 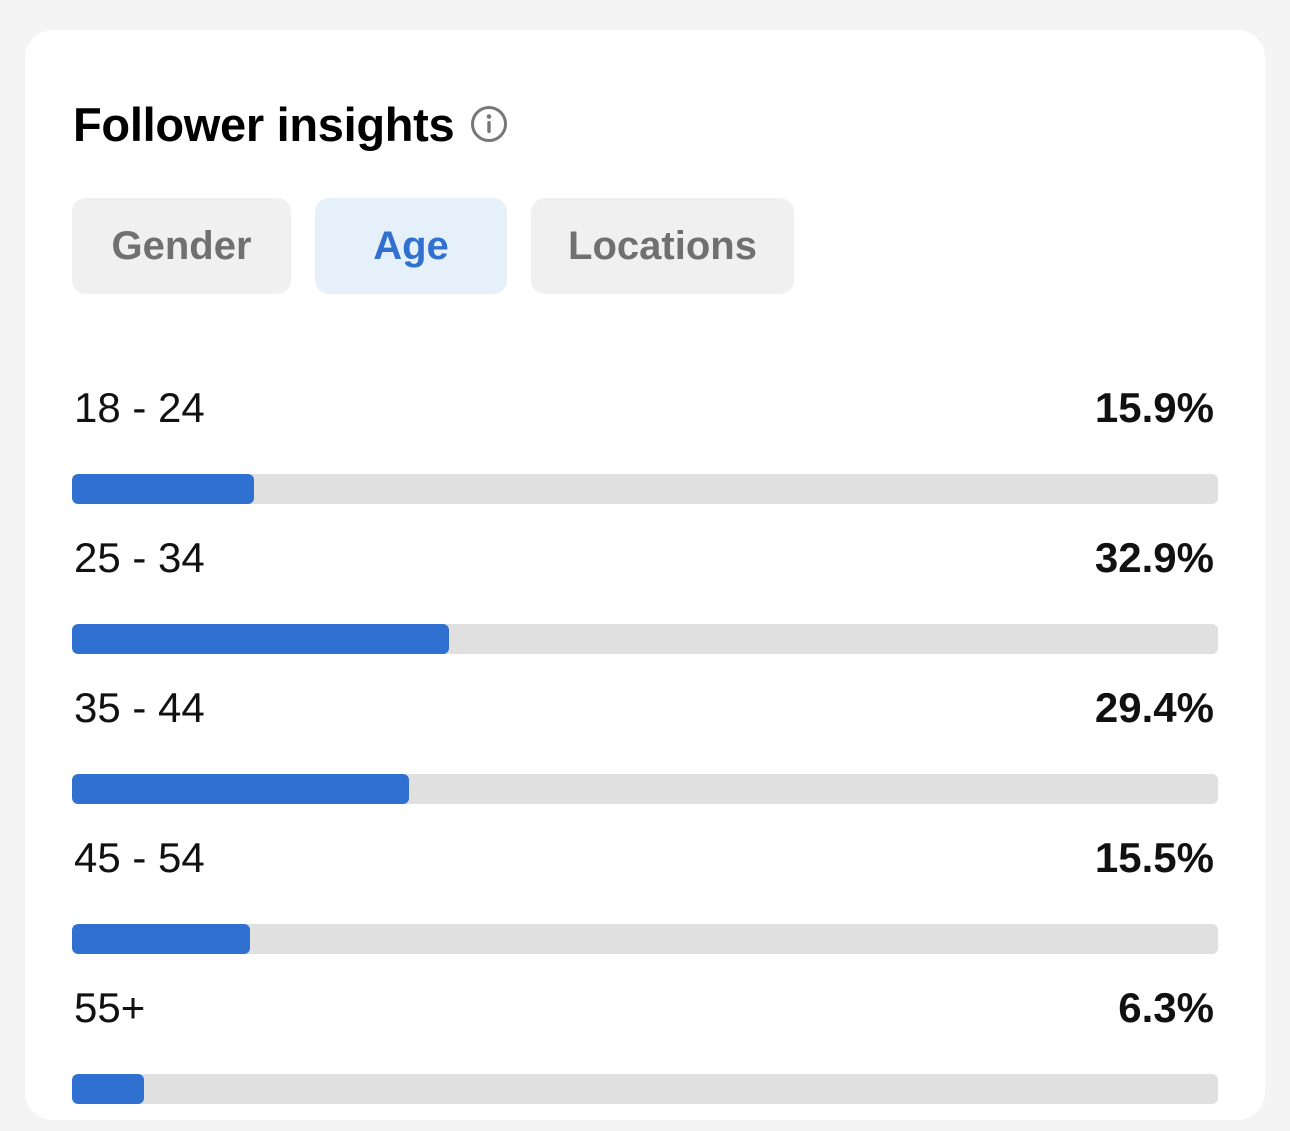 I want to click on tab-age-label: Age, so click(x=411, y=245).